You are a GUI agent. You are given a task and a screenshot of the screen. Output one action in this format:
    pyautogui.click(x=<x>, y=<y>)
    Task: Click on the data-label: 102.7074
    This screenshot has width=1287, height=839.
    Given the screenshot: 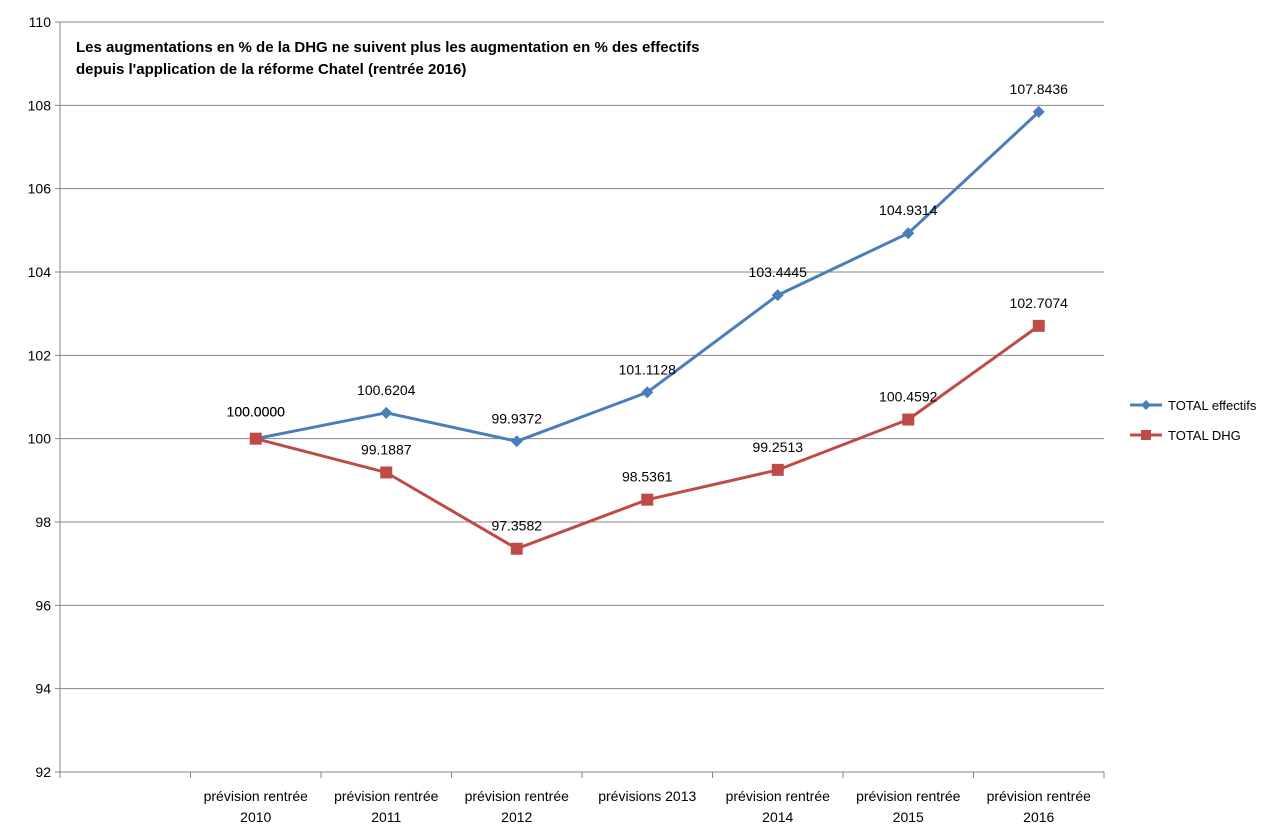 What is the action you would take?
    pyautogui.click(x=1039, y=303)
    